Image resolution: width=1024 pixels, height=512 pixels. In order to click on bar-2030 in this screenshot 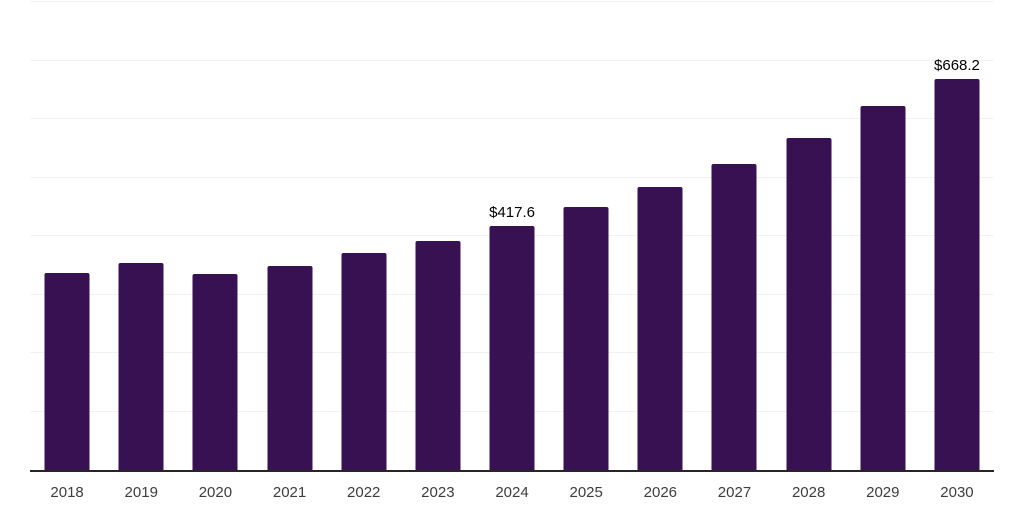, I will do `click(957, 274)`.